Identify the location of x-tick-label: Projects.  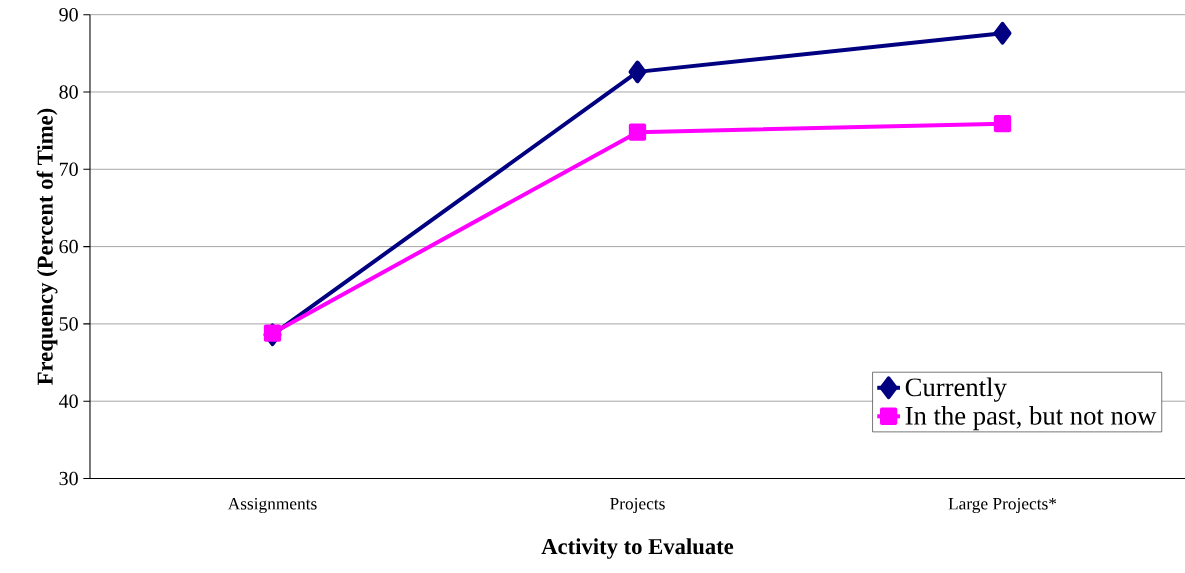
(637, 505).